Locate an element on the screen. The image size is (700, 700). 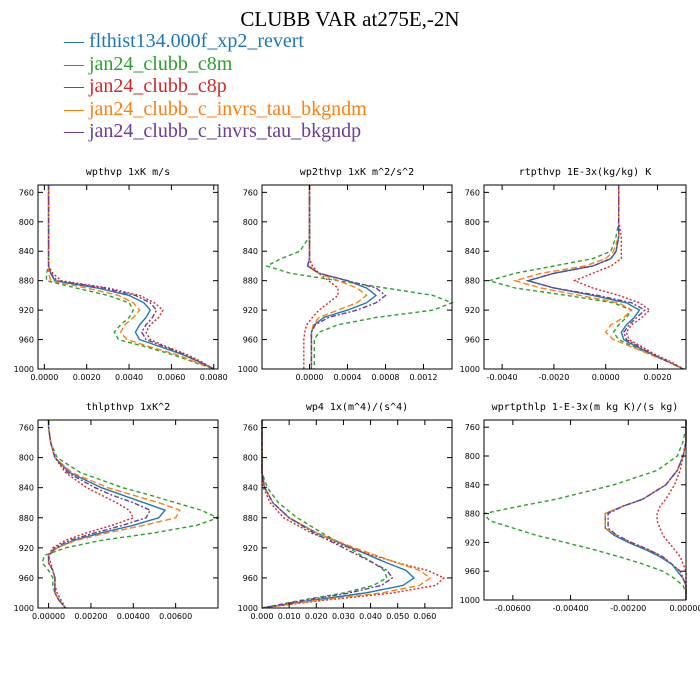
legend-item: — jan24_clubb_c8m is located at coordinates (215, 64).